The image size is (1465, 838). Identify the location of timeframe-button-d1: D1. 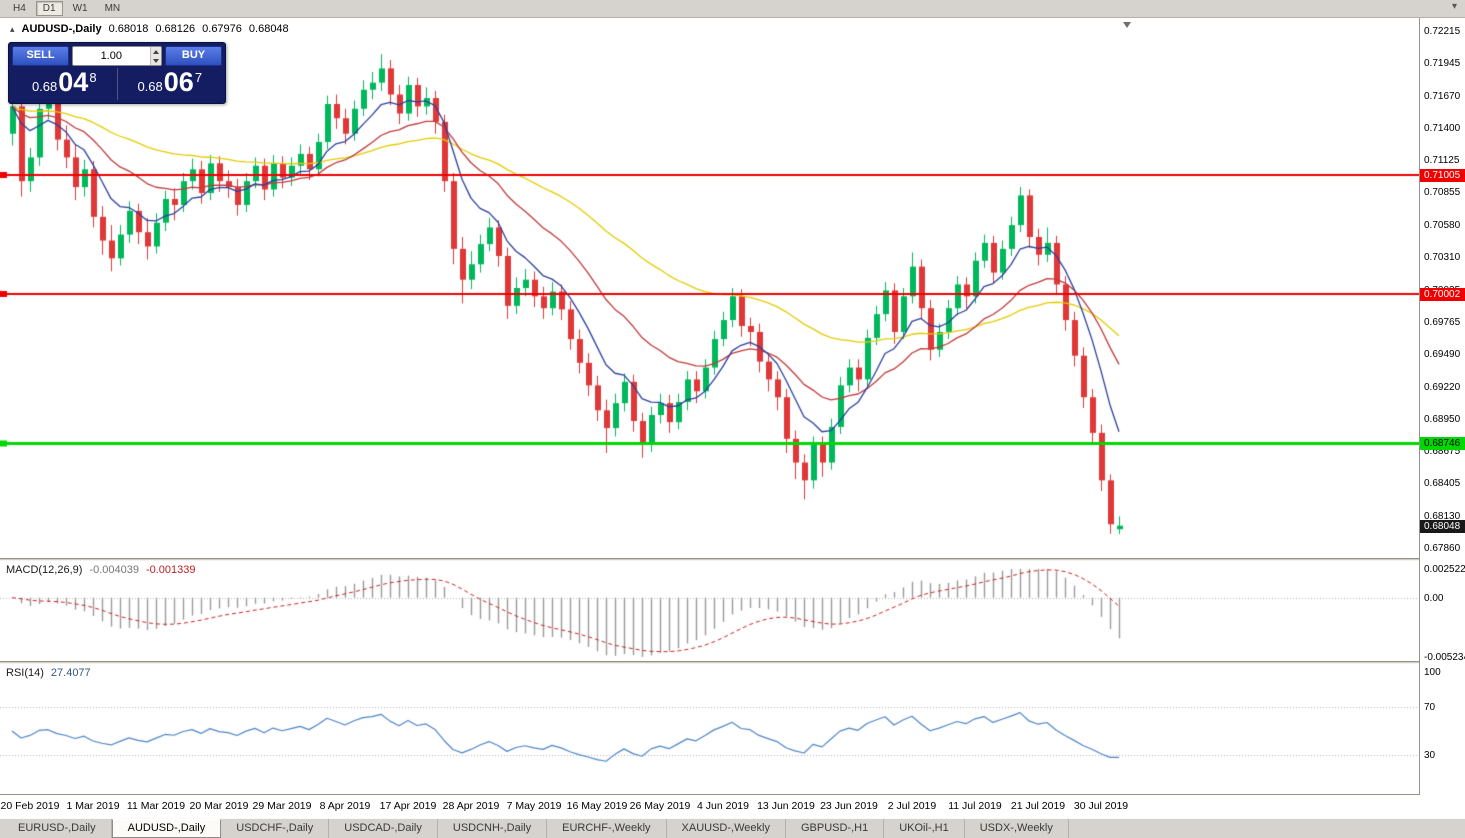
(49, 8).